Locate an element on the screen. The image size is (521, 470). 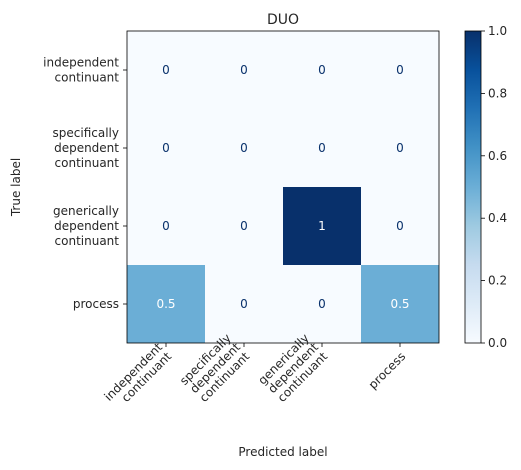
y-axis-label: True label is located at coordinates (16, 187).